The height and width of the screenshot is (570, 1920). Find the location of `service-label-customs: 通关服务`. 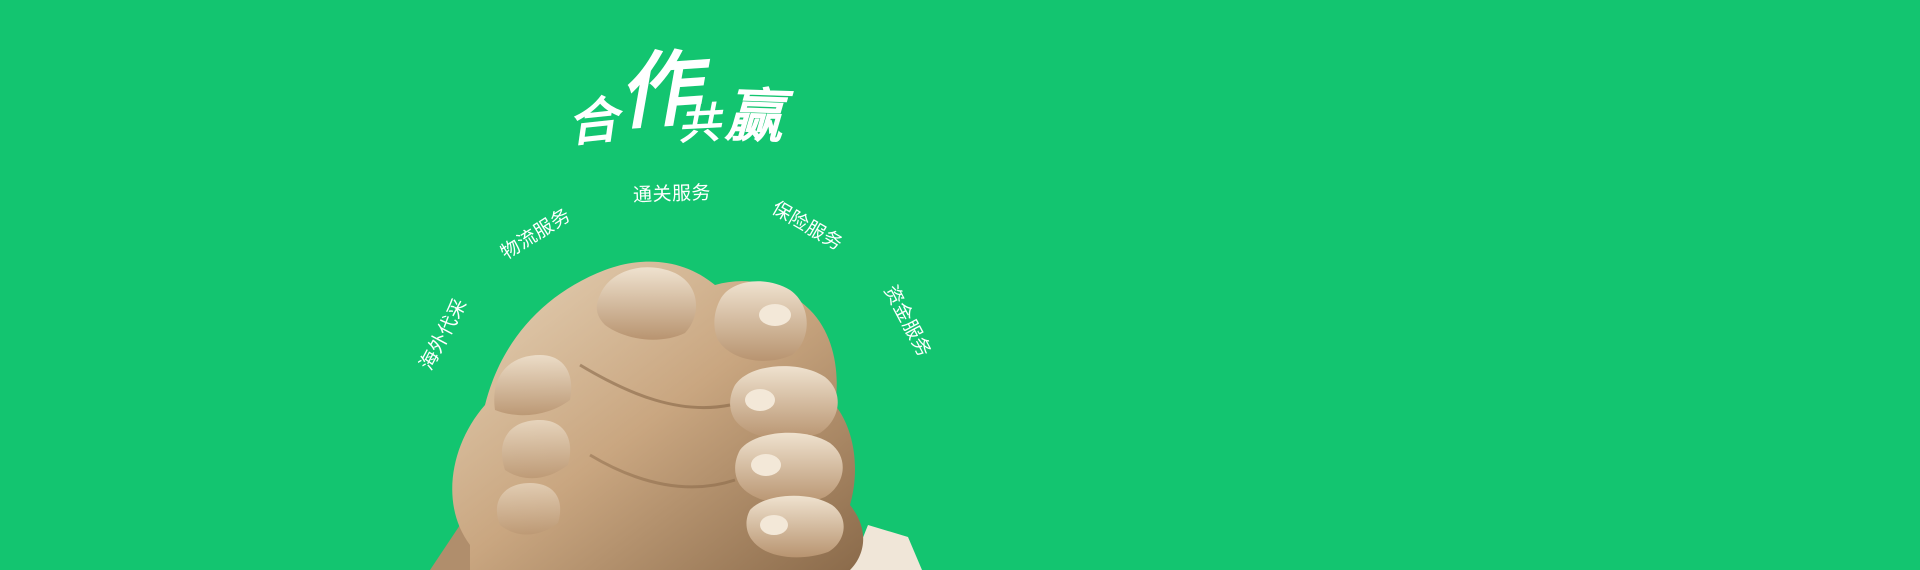

service-label-customs: 通关服务 is located at coordinates (672, 194).